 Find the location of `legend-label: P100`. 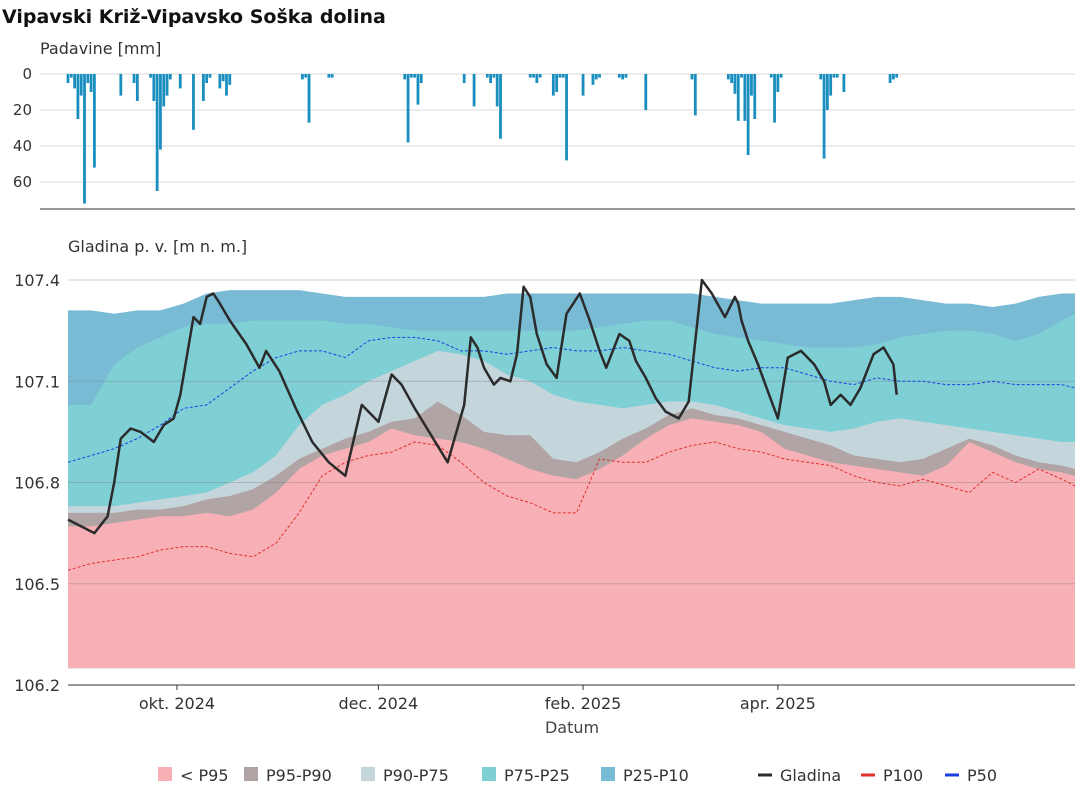

legend-label: P100 is located at coordinates (903, 775).